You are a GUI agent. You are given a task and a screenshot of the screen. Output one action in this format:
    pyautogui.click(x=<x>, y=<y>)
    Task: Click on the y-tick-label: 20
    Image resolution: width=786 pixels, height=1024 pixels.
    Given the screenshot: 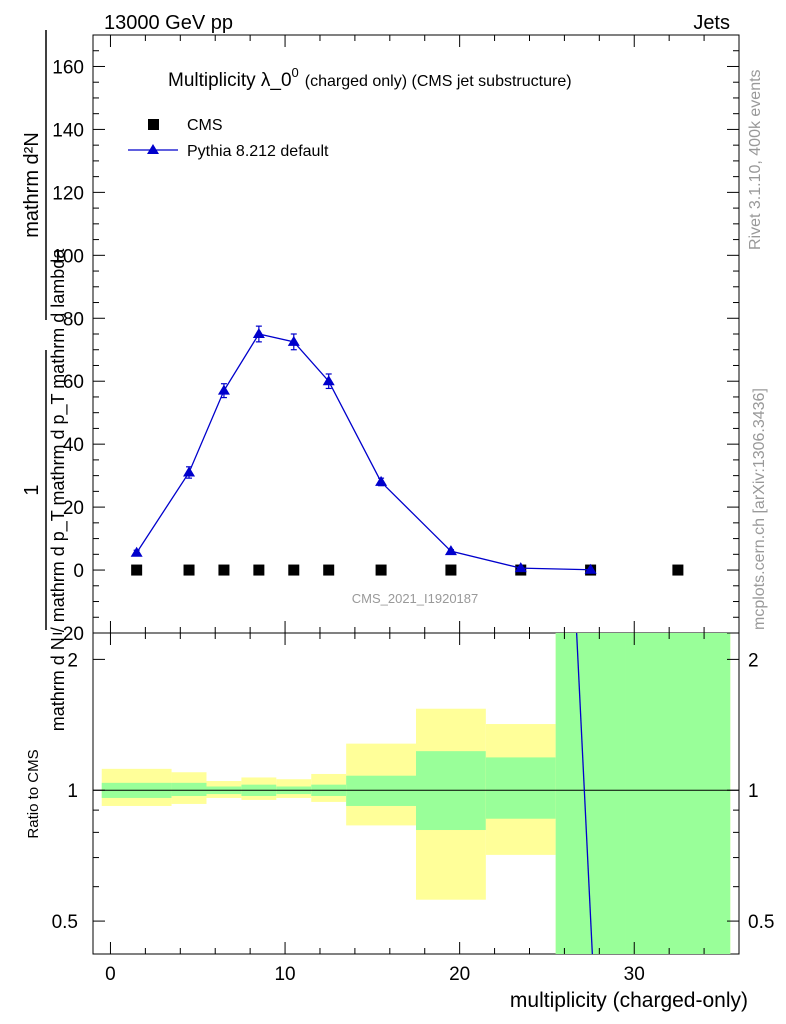 What is the action you would take?
    pyautogui.click(x=73, y=508)
    